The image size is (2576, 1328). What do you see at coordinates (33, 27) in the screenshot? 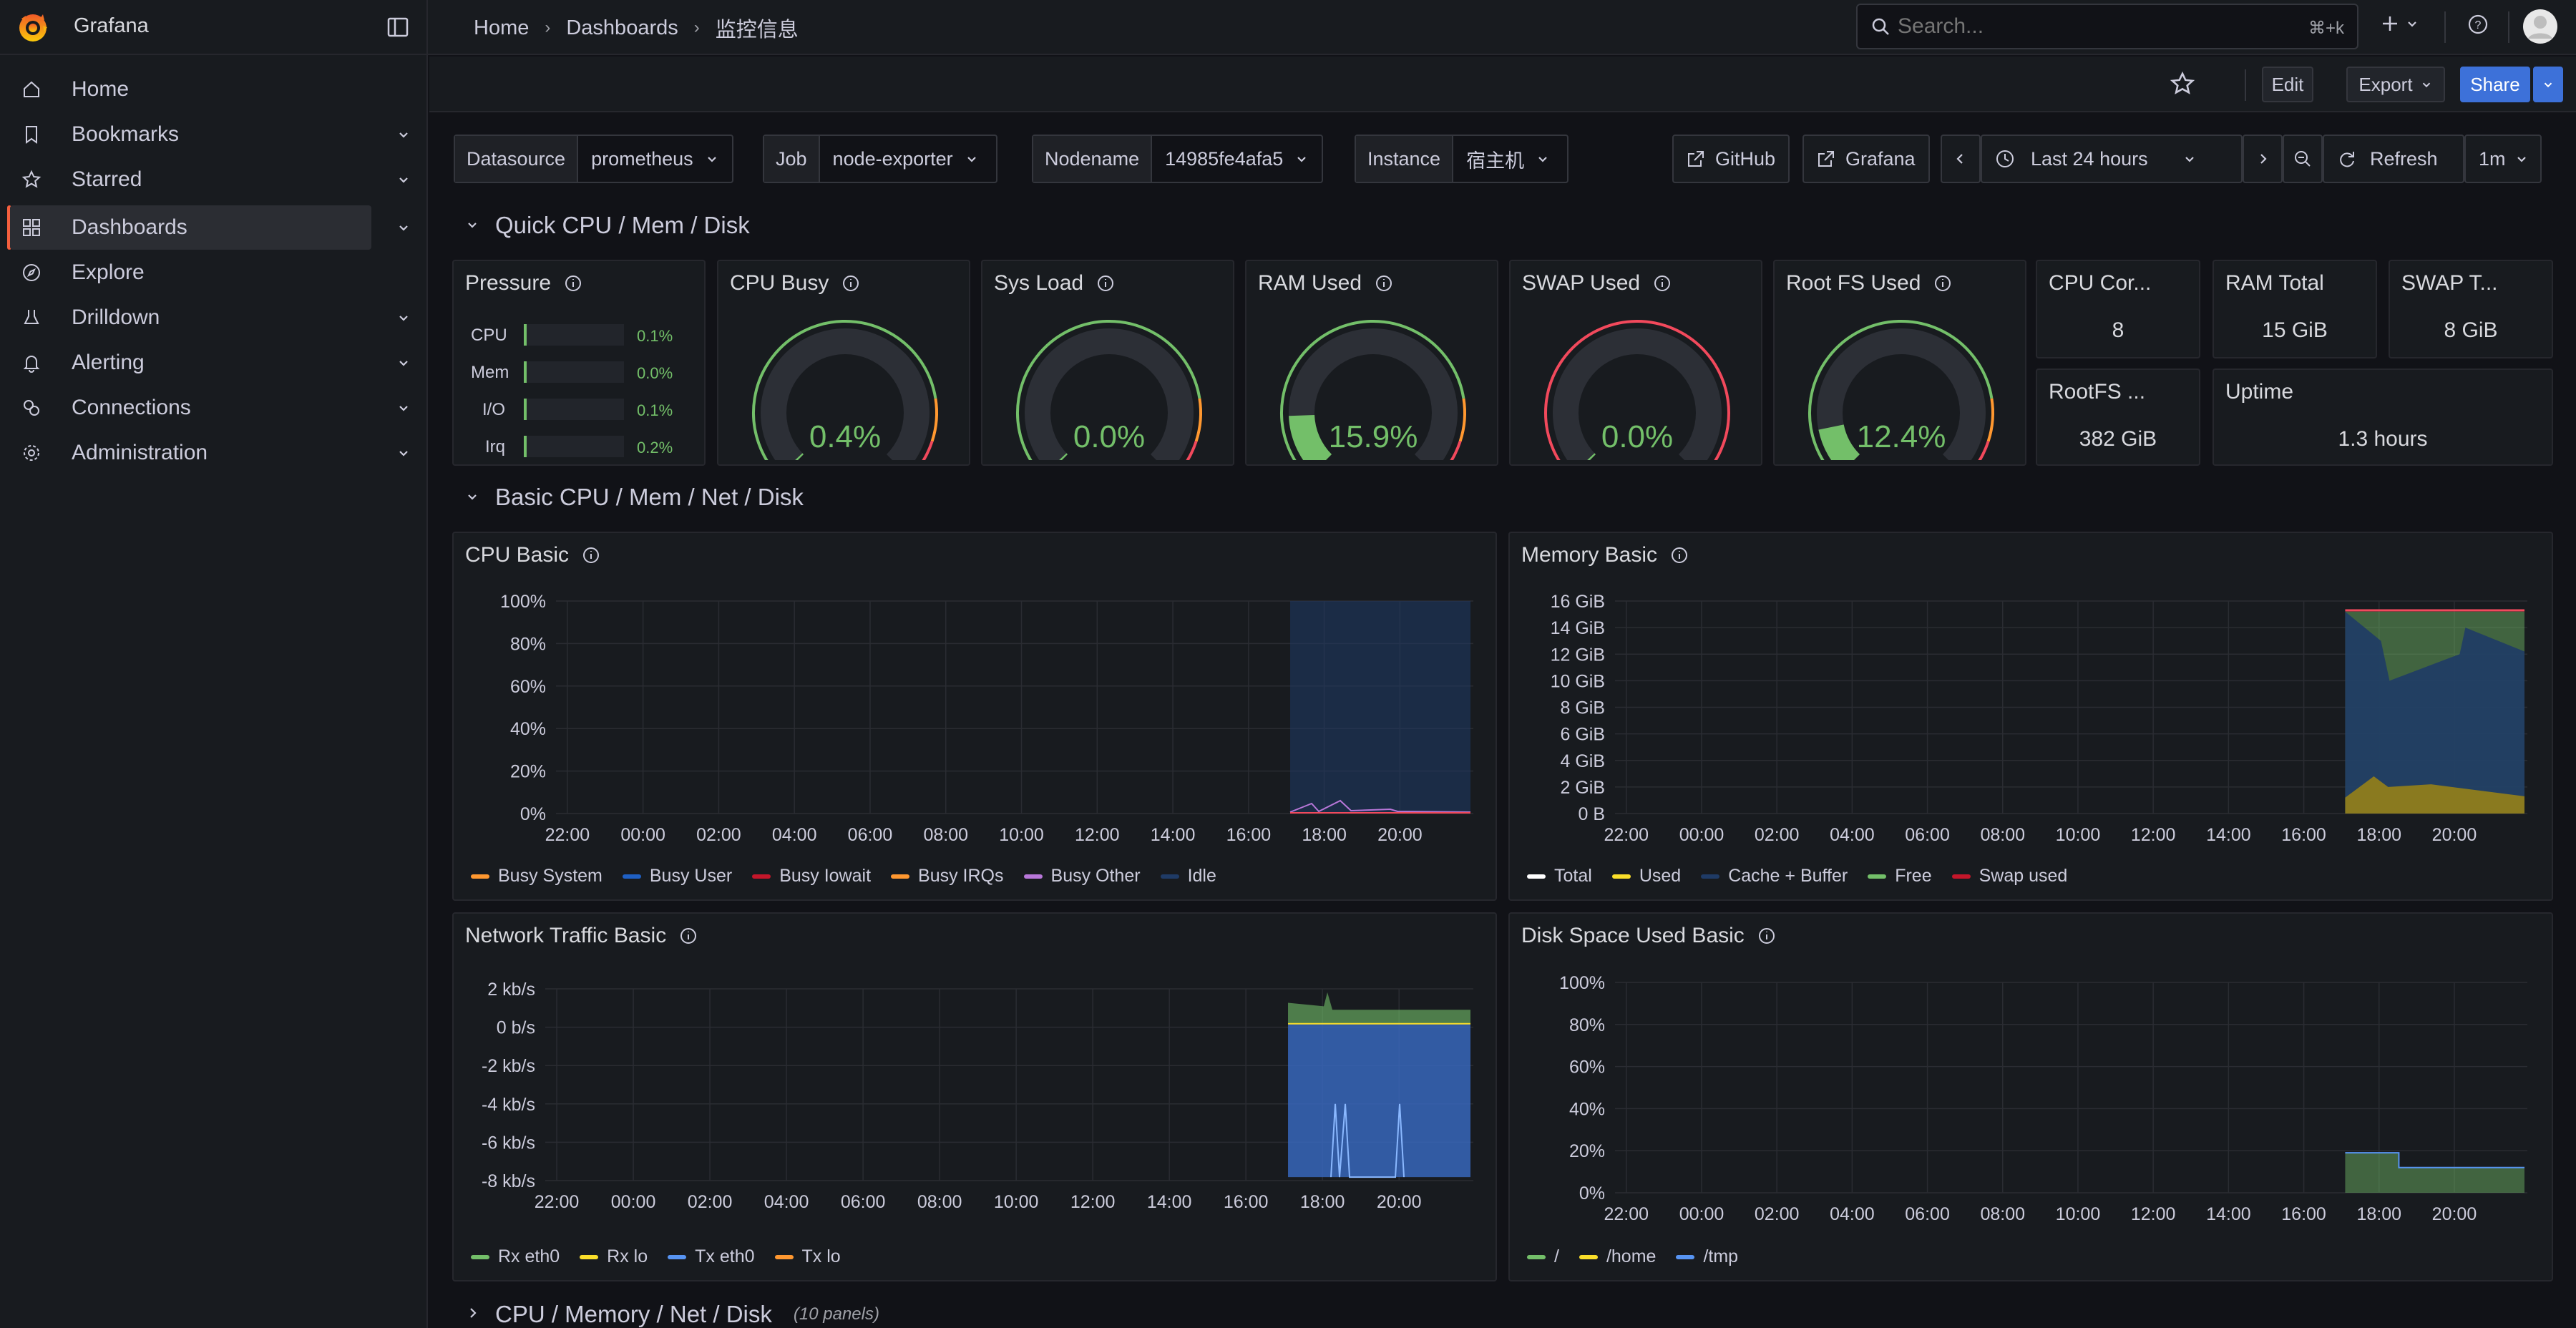
I see `grafana-logo` at bounding box center [33, 27].